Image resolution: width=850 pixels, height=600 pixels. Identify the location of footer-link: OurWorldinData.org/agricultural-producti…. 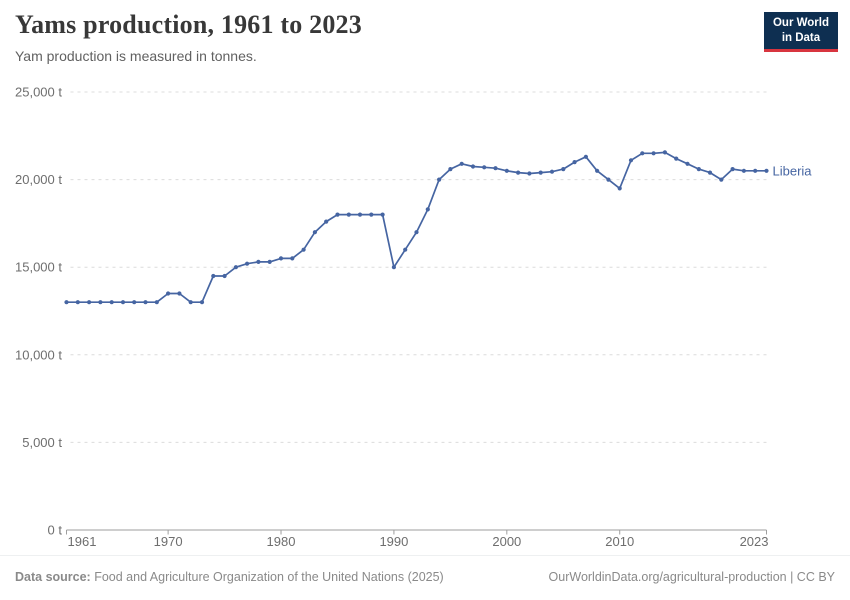
(691, 577).